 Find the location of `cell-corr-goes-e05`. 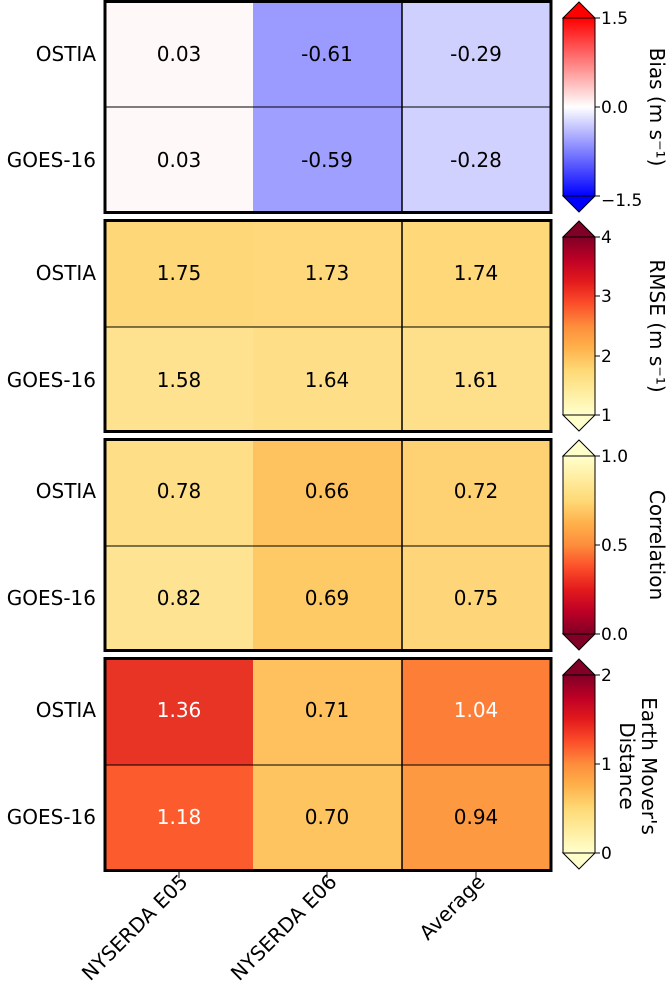

cell-corr-goes-e05 is located at coordinates (179, 599).